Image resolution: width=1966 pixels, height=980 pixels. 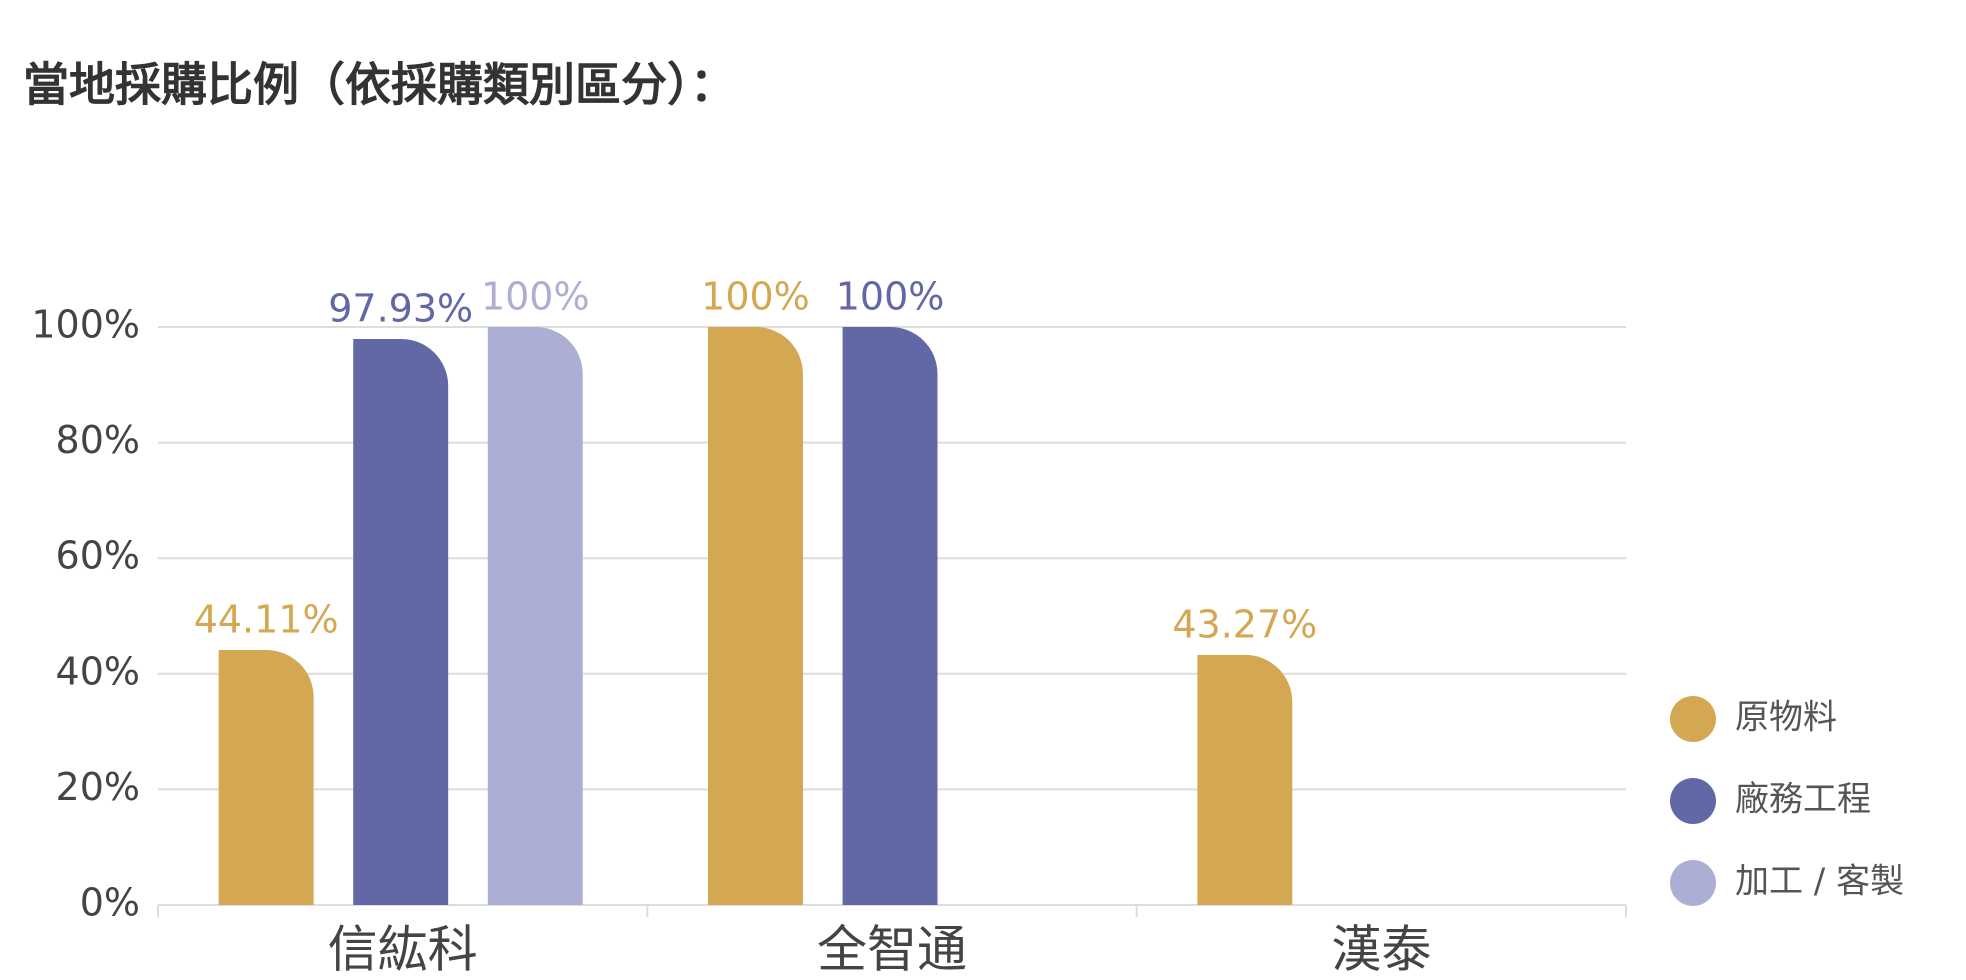 I want to click on legend-label: 廠務工程, so click(x=1803, y=800).